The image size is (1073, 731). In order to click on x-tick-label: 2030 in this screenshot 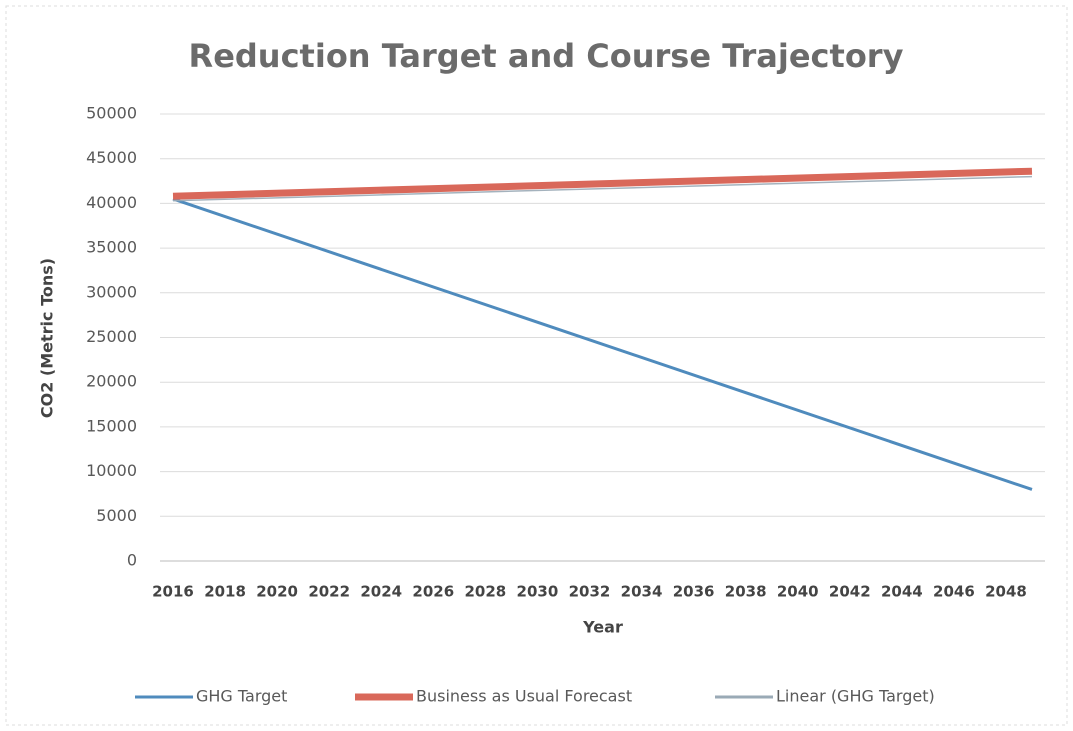, I will do `click(538, 592)`.